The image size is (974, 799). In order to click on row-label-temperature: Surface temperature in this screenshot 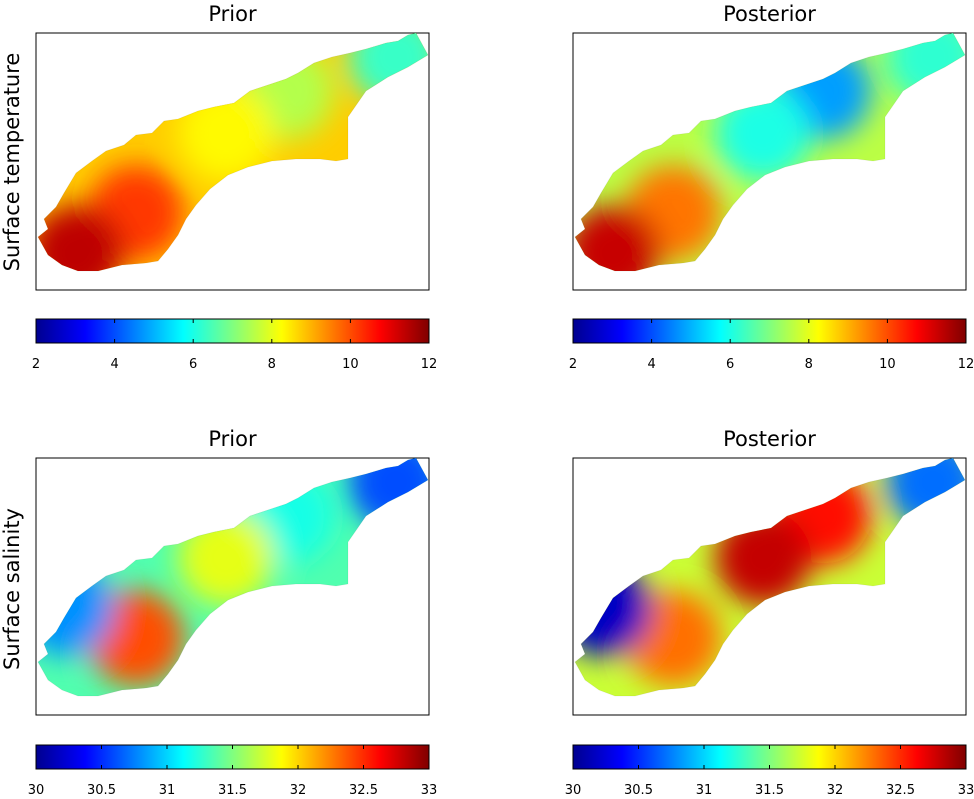, I will do `click(12, 162)`.